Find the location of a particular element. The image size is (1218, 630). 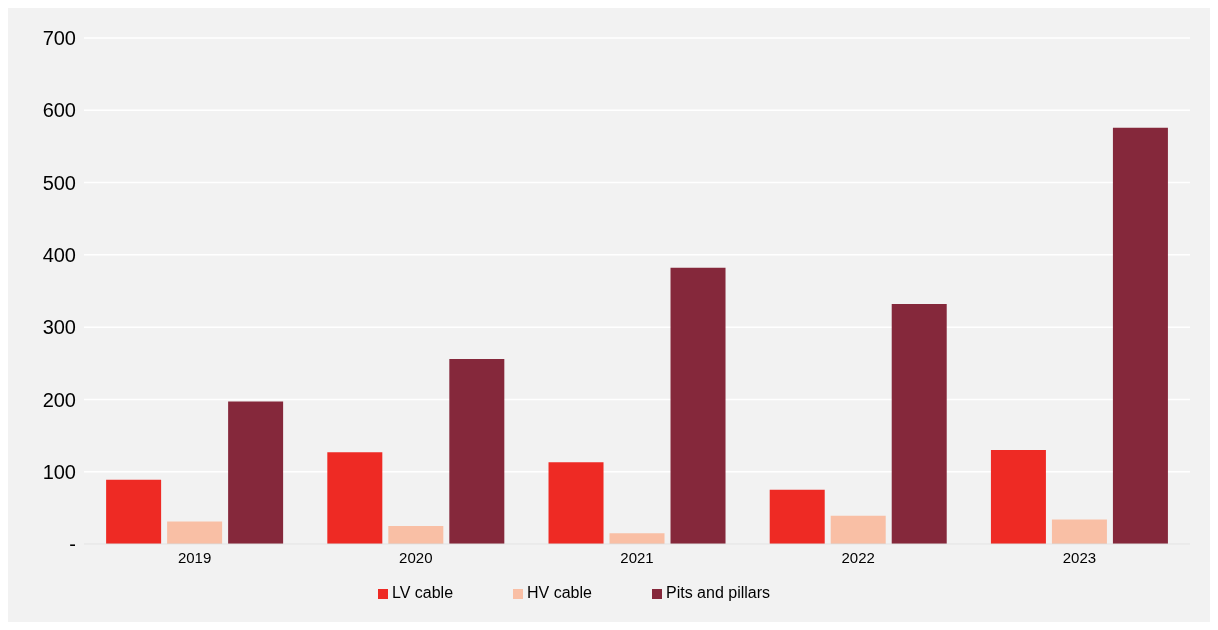

y-tick-label: 400 is located at coordinates (59, 254).